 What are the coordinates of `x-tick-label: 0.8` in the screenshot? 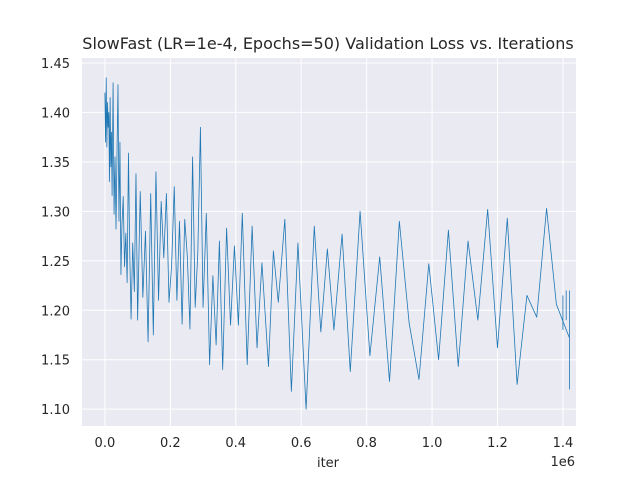 It's located at (366, 443).